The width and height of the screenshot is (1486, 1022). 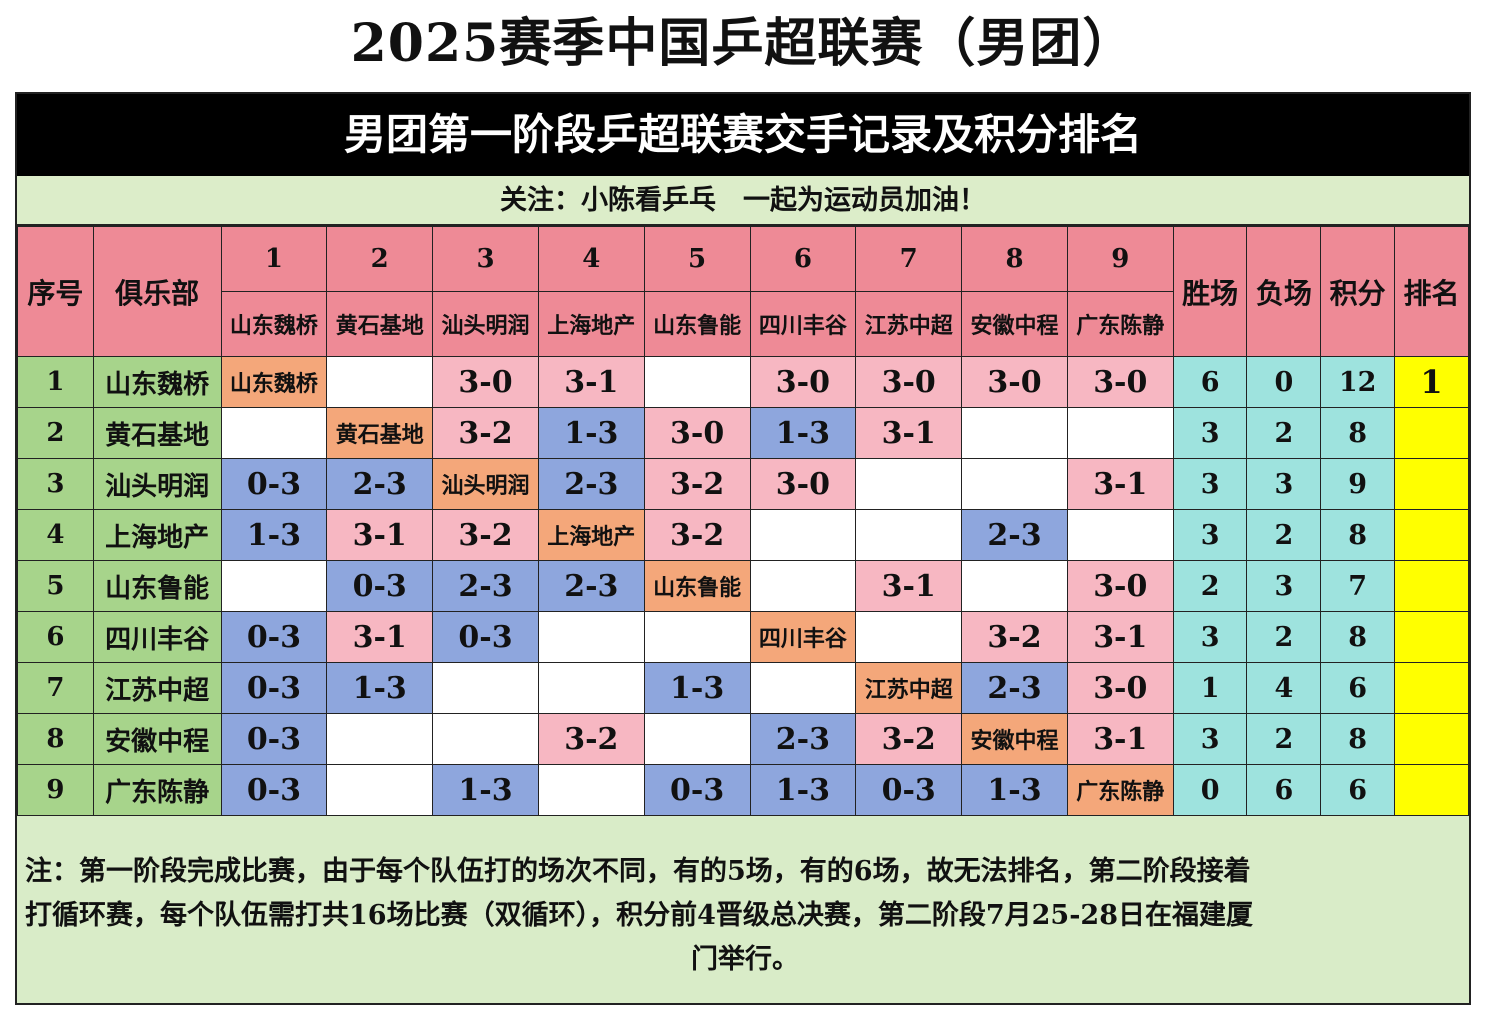 I want to click on losses-cell: 6, so click(x=1284, y=790).